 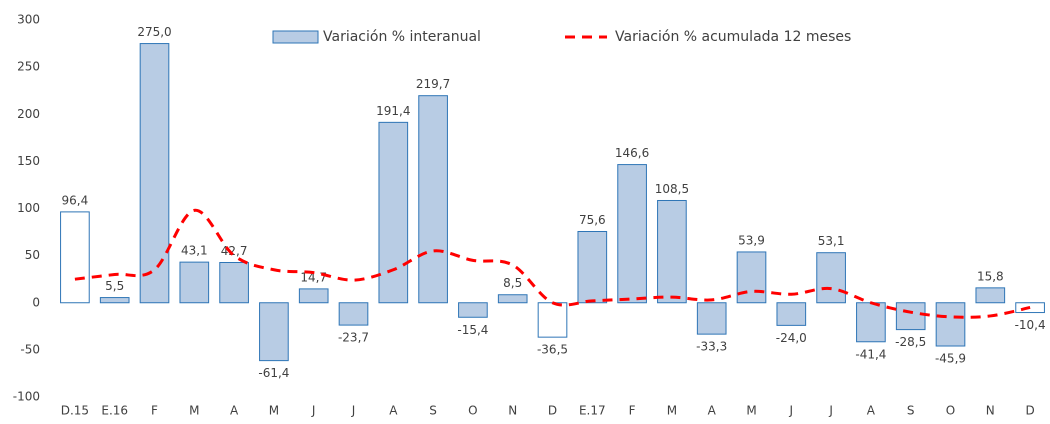 What do you see at coordinates (28, 67) in the screenshot?
I see `y-tick-label: 250` at bounding box center [28, 67].